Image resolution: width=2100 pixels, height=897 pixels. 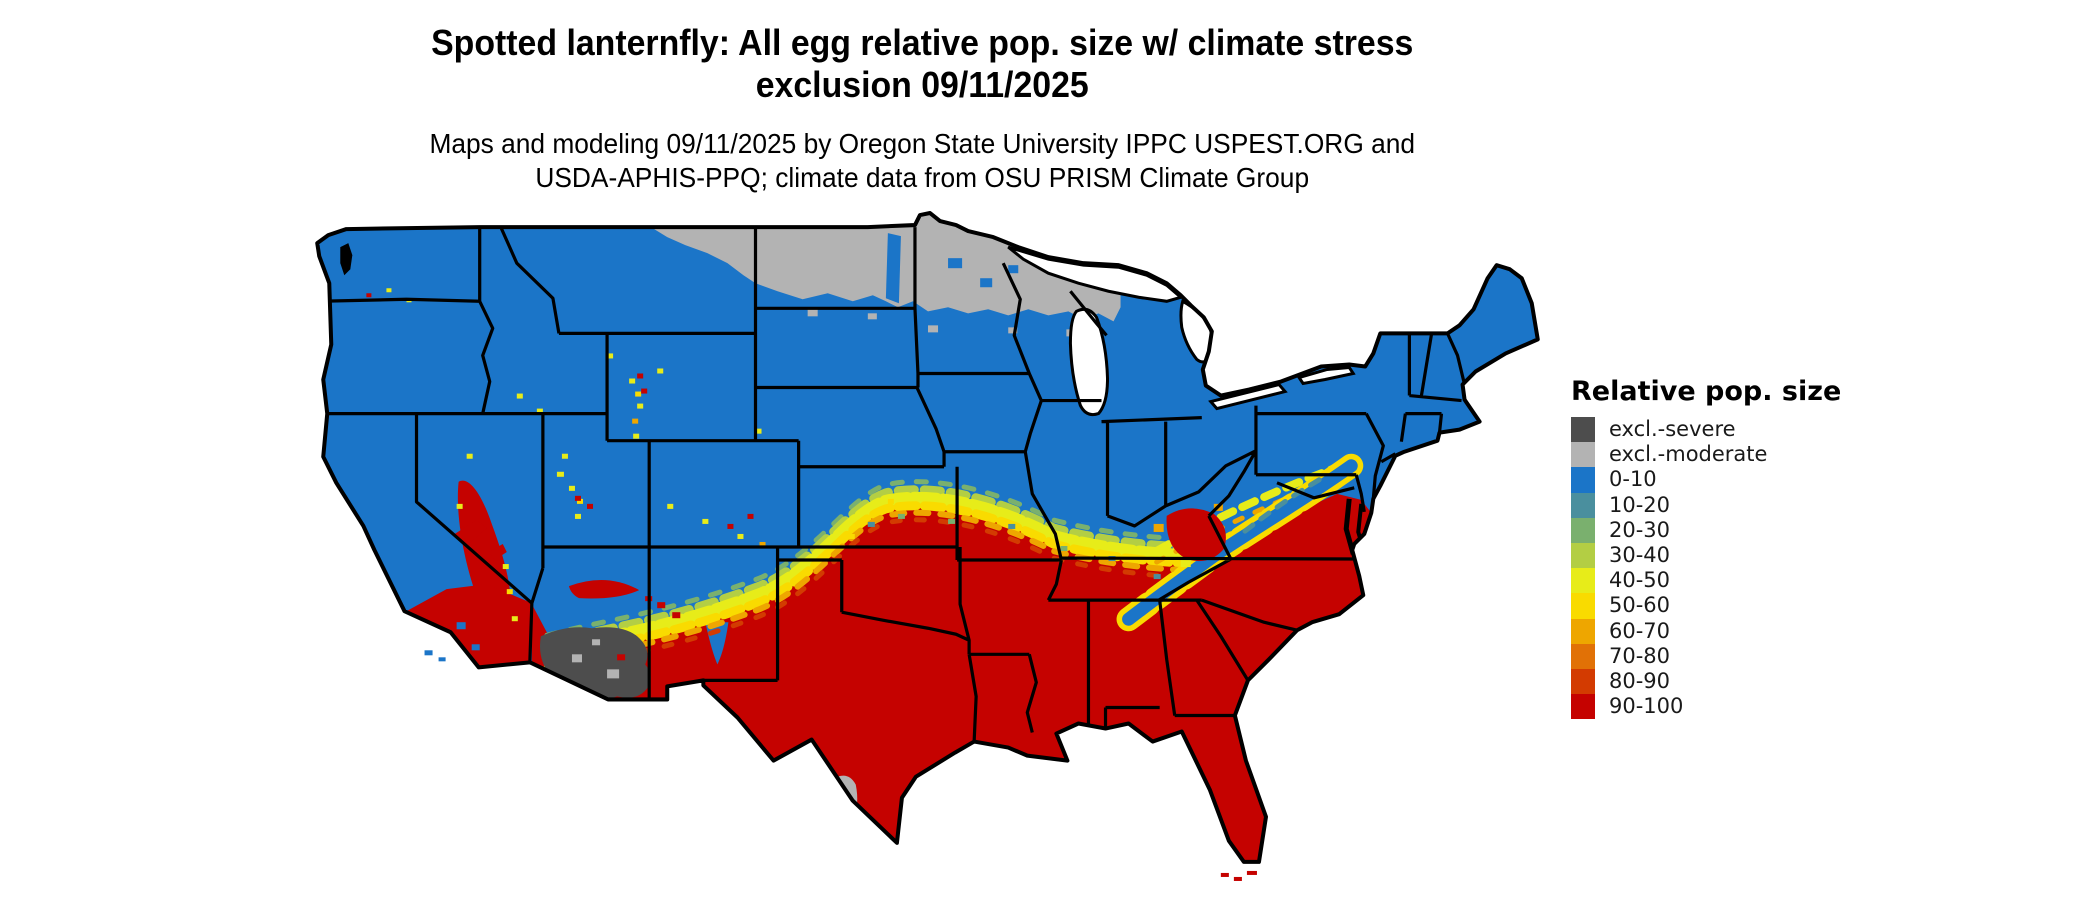 I want to click on appalachian-corridor, so click(x=1240, y=542).